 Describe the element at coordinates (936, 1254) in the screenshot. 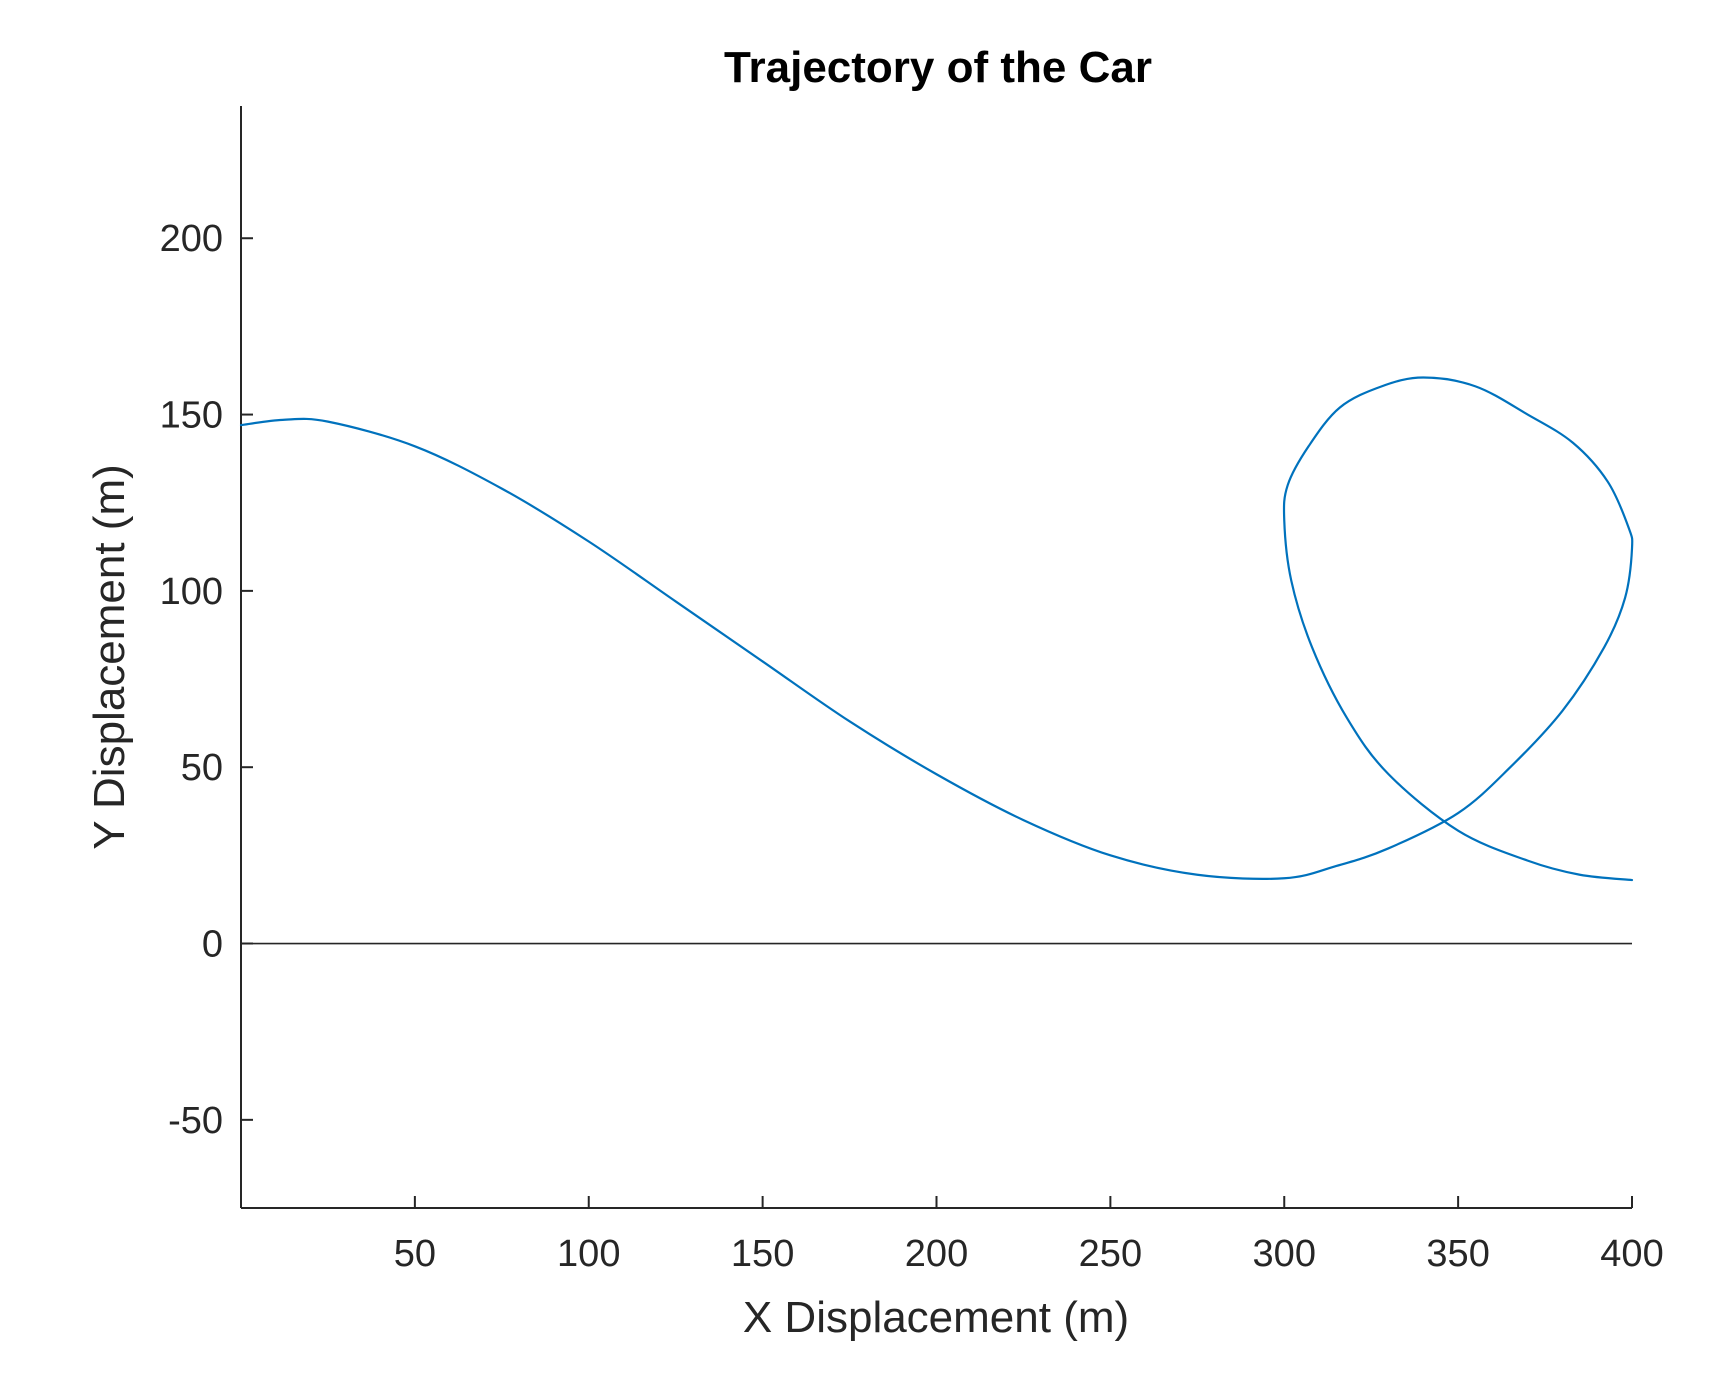

I see `x-tick-label: 200` at that location.